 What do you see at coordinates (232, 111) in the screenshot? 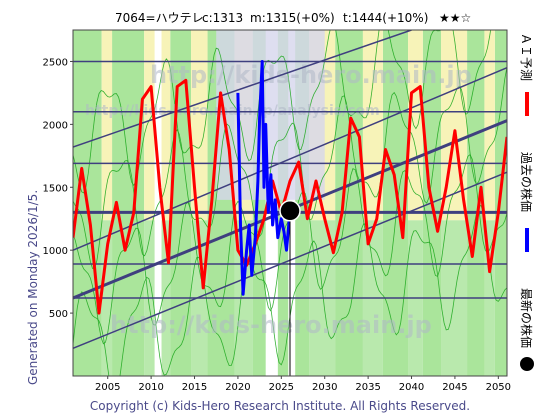
I see `watermark-middle: http://kids-hero.main.jp/analysis/com` at bounding box center [232, 111].